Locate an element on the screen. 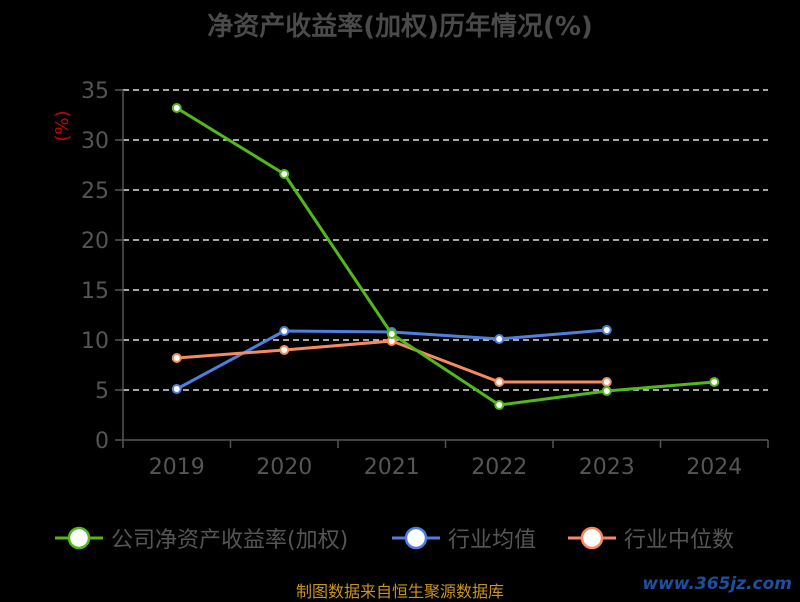  x-tick-label: 2020 is located at coordinates (284, 467).